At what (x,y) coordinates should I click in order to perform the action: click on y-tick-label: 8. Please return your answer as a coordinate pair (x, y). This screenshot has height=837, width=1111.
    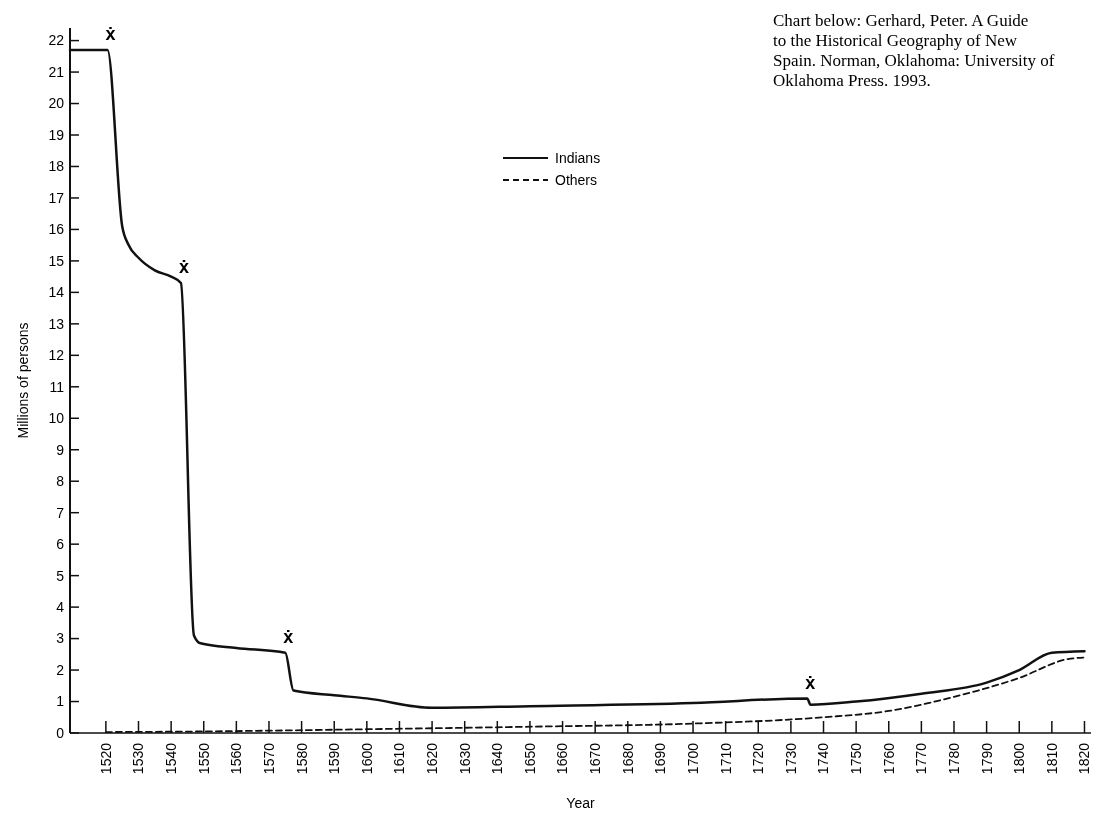
    Looking at the image, I should click on (60, 481).